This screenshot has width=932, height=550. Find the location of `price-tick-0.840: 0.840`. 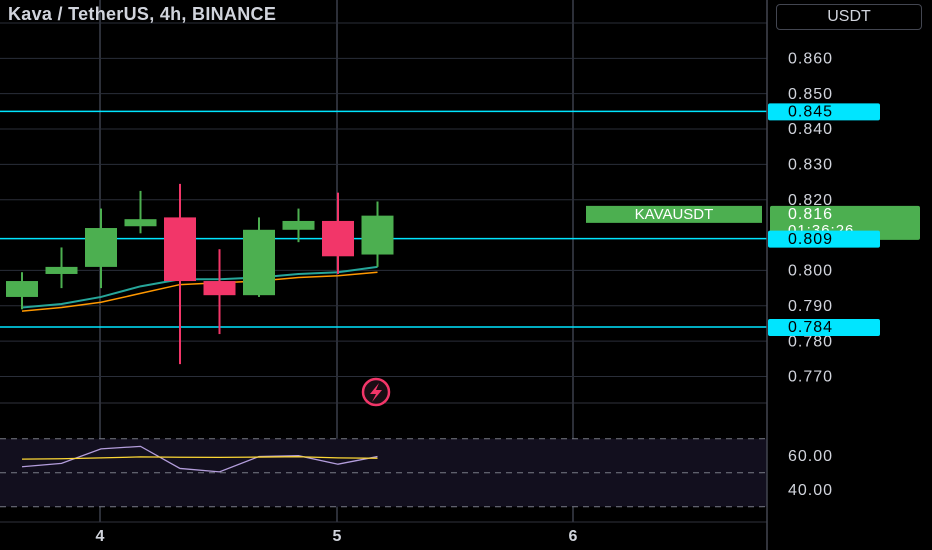

price-tick-0.840: 0.840 is located at coordinates (810, 129).